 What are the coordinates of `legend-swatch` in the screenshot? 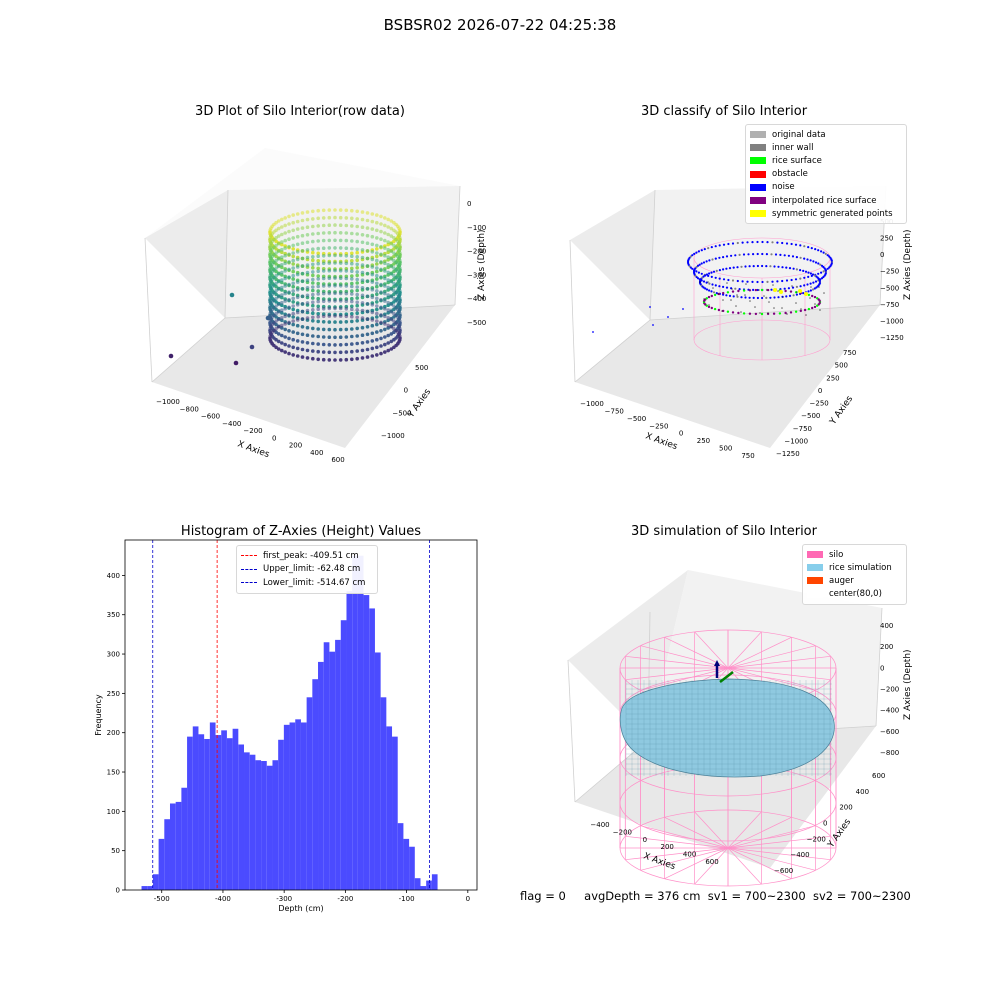 It's located at (815, 555).